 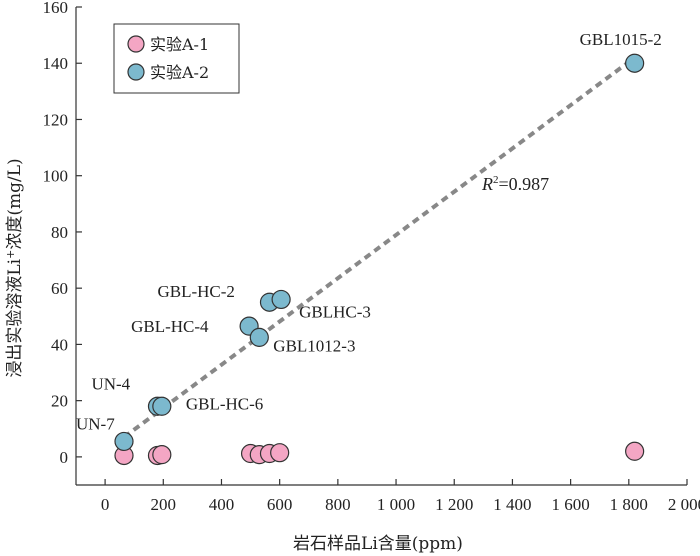 What do you see at coordinates (176, 58) in the screenshot?
I see `legend: 实验A-1 实验A-2` at bounding box center [176, 58].